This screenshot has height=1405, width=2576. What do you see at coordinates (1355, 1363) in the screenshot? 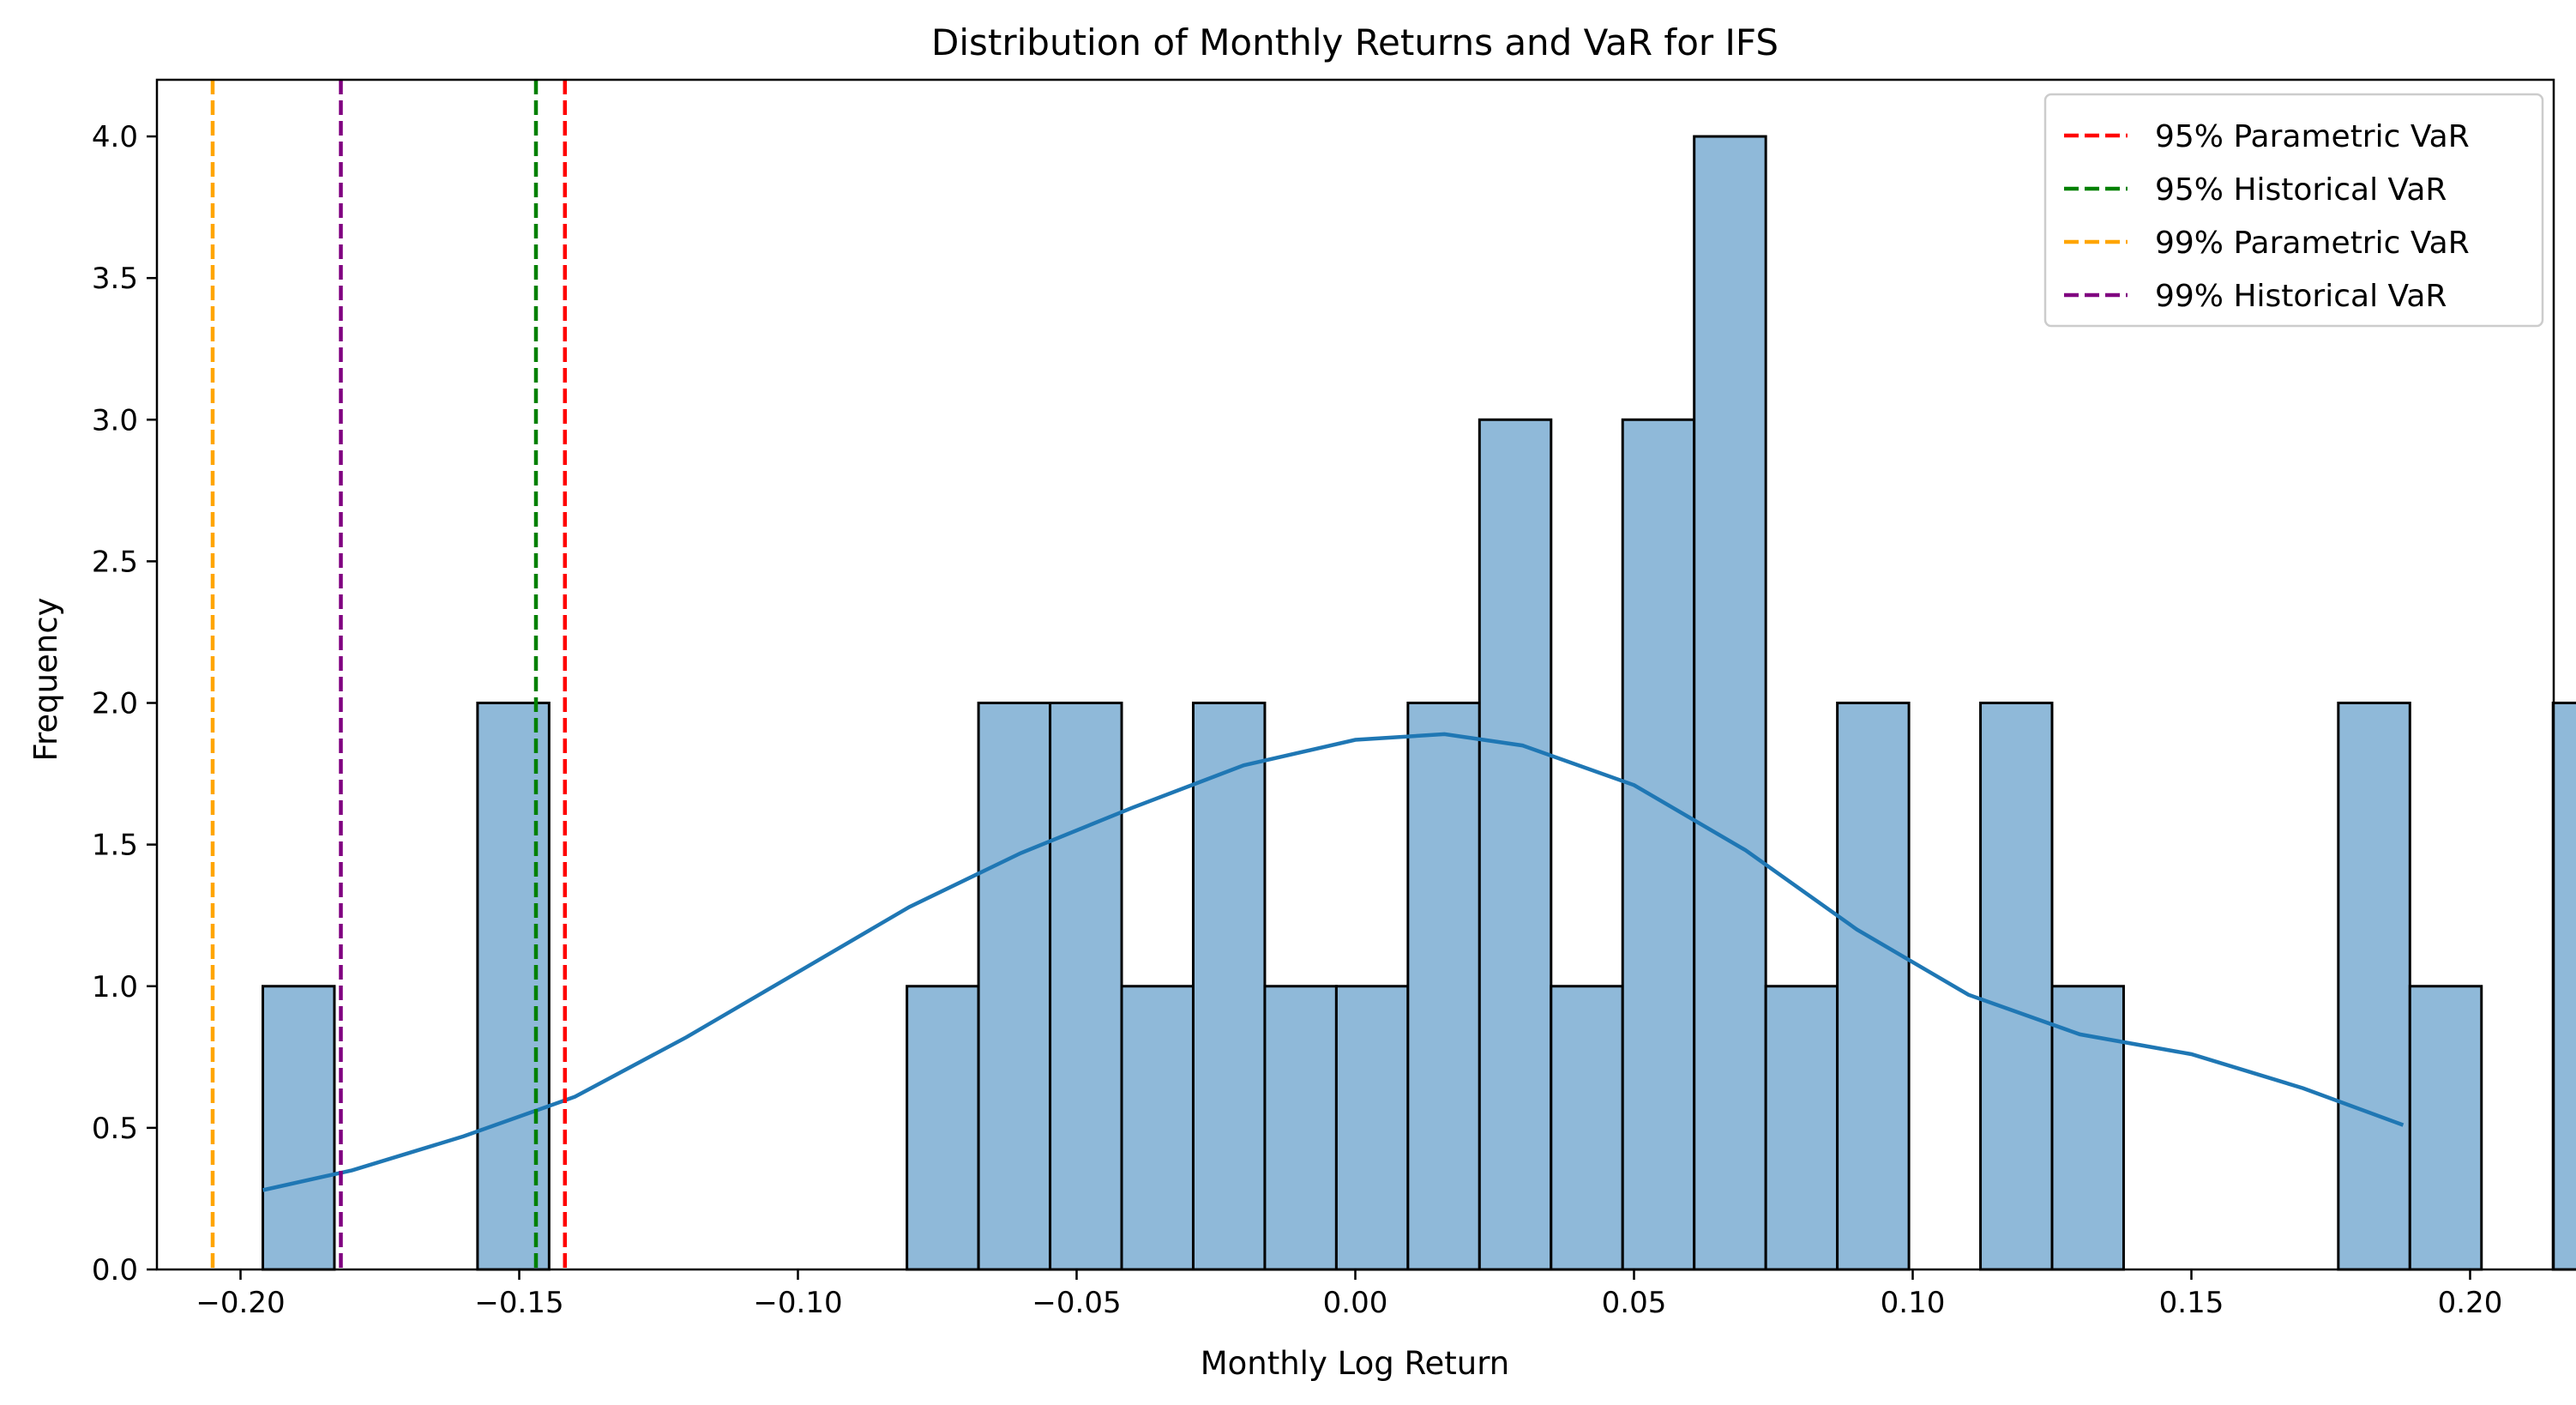
I see `x-axis-label: Monthly Log Return` at bounding box center [1355, 1363].